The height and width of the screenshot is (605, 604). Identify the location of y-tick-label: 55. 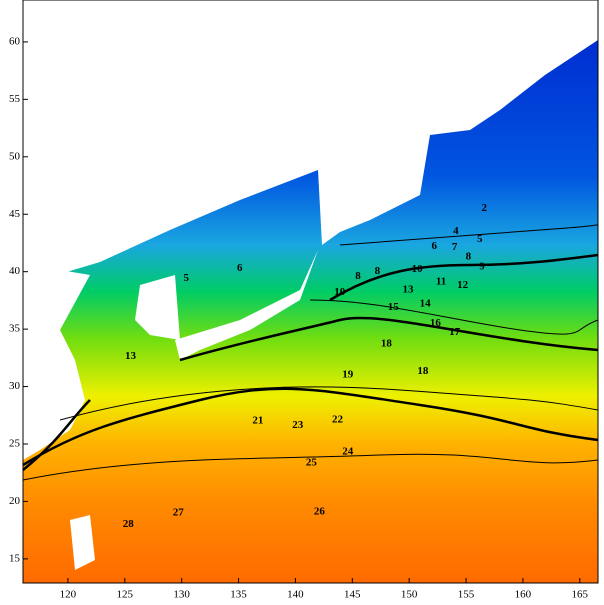
(15, 99).